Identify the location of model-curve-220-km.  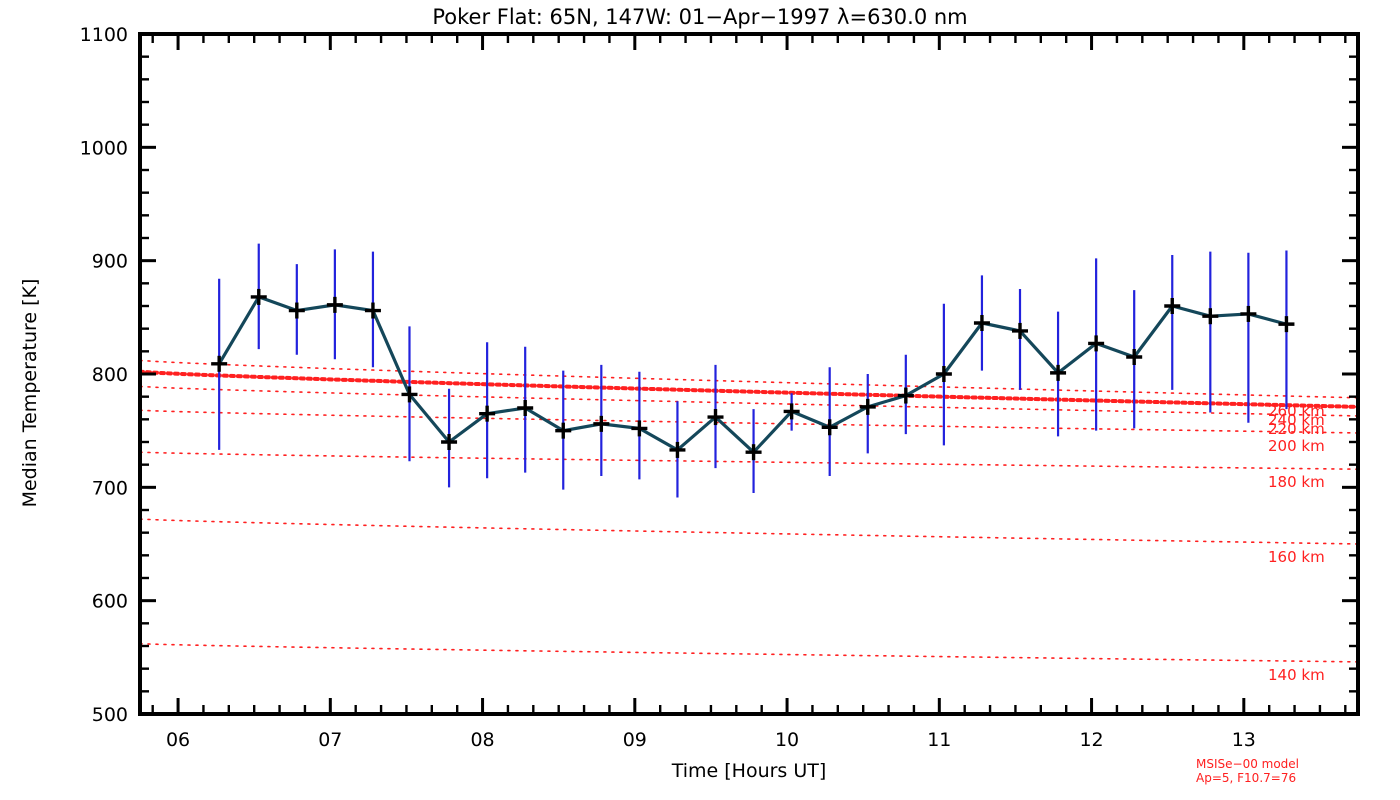
(749, 401).